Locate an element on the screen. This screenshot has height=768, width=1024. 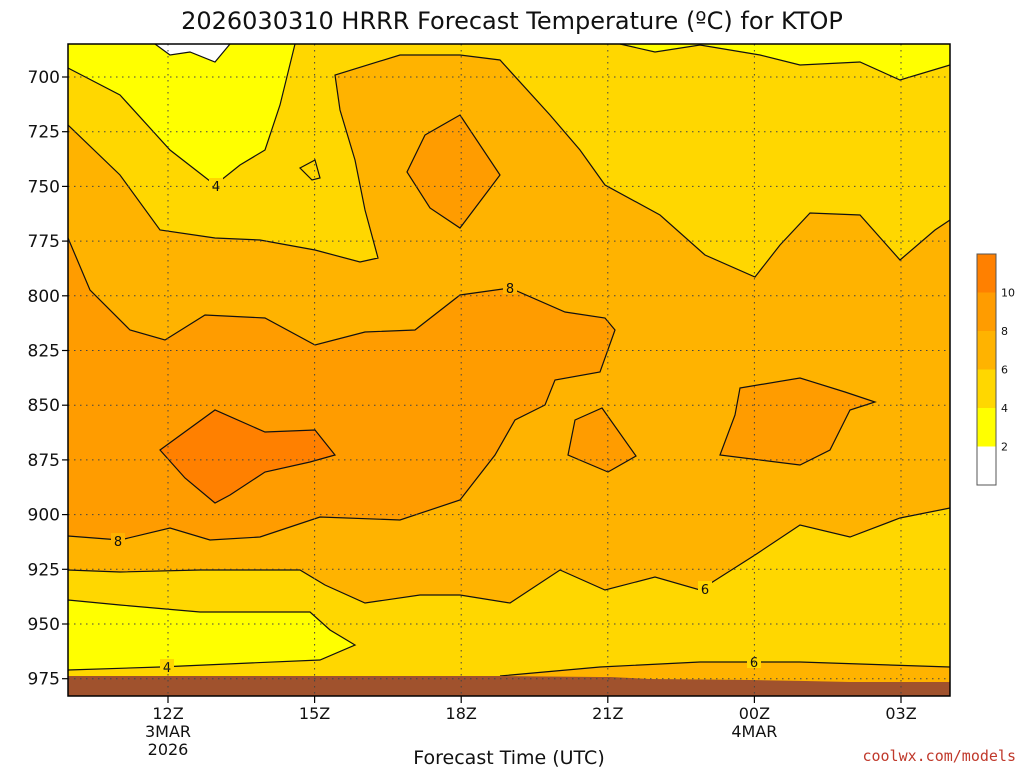
y-tick-label: 725 is located at coordinates (44, 133).